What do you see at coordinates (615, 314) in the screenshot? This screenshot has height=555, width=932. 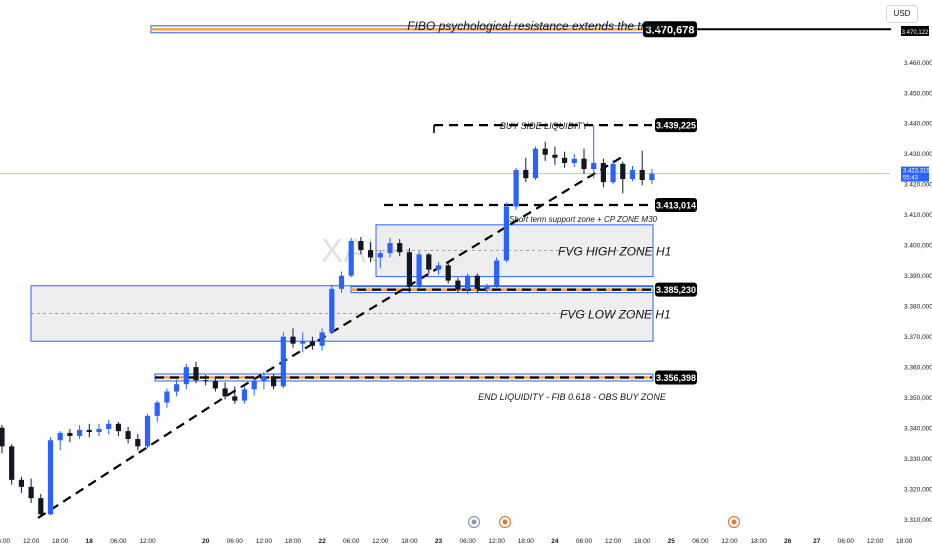 I see `fvg-low-zone-label: FVG LOW ZONE H1` at bounding box center [615, 314].